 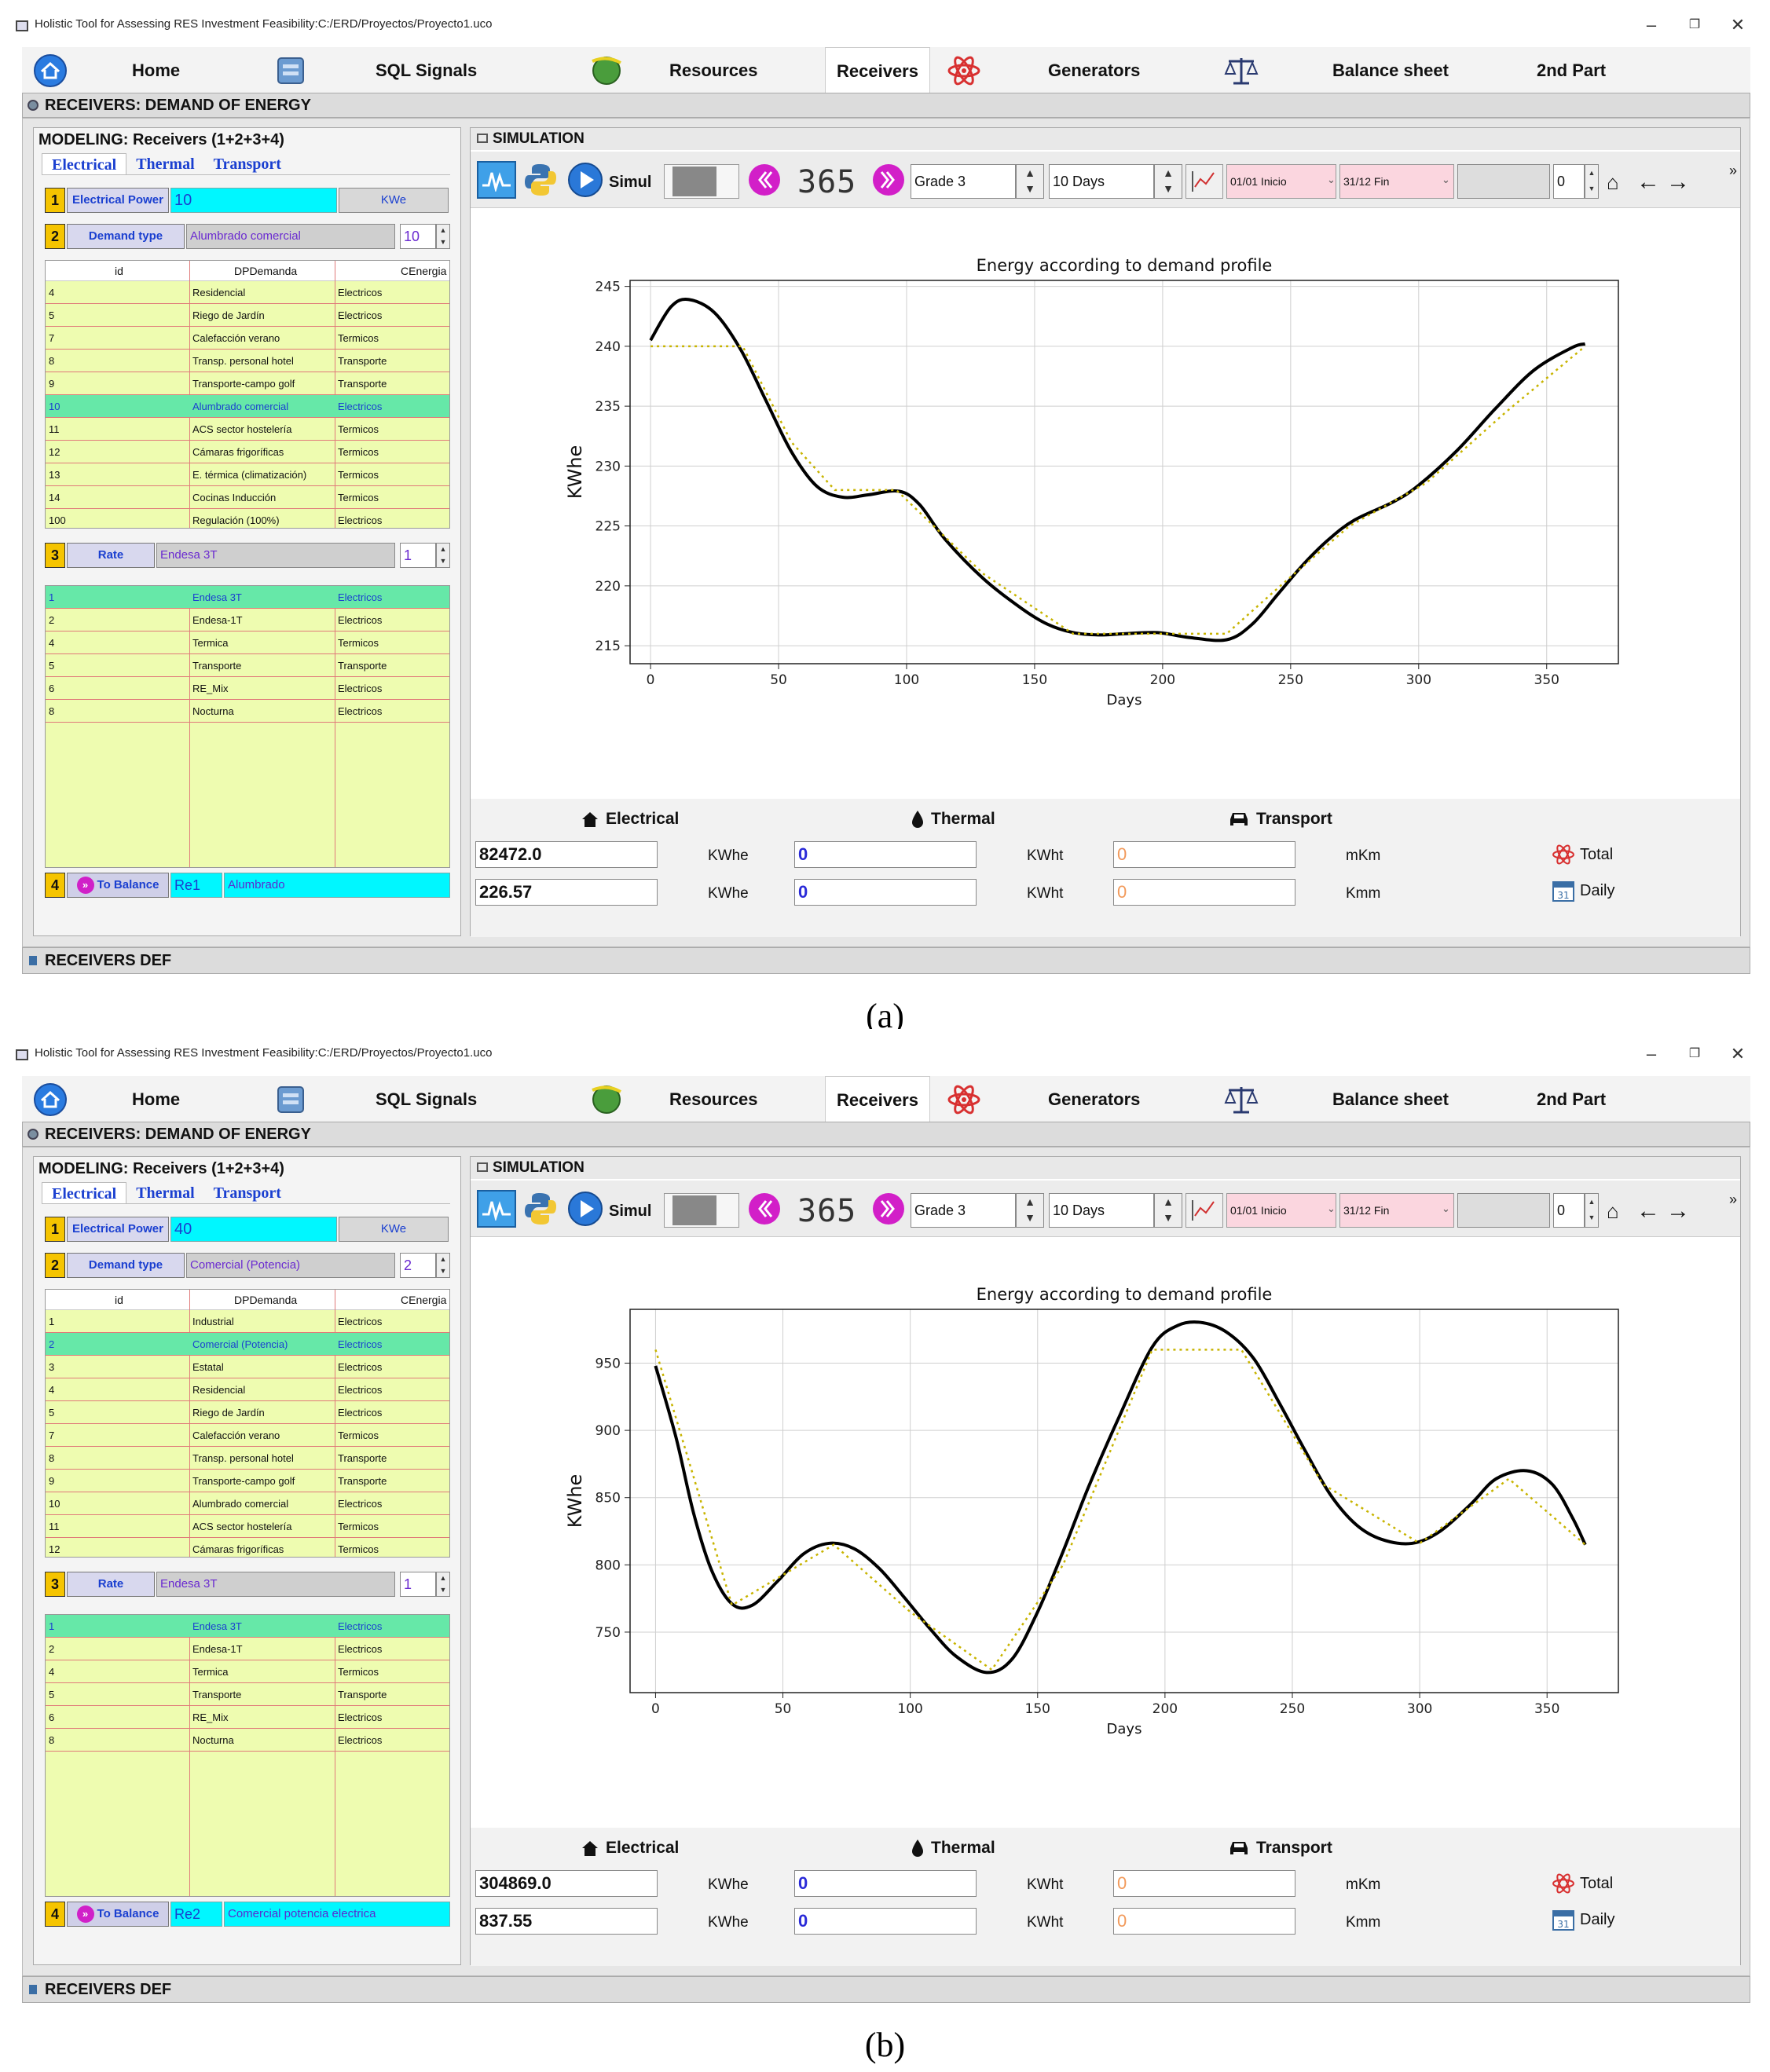 I want to click on receiver-code-input: Re2, so click(x=196, y=1914).